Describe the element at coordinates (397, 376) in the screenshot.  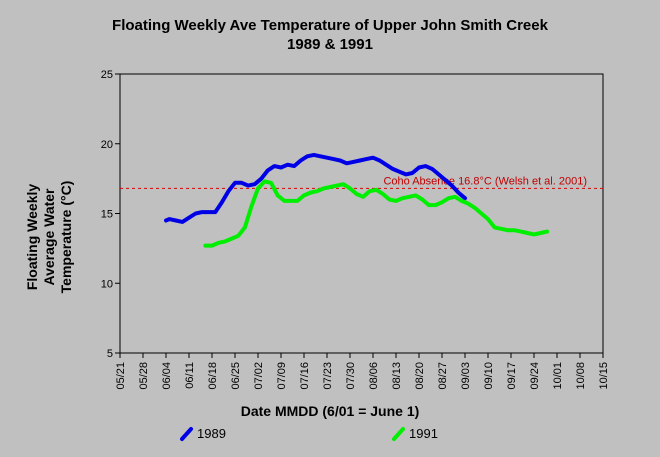
I see `x-tick-label: 08/13` at that location.